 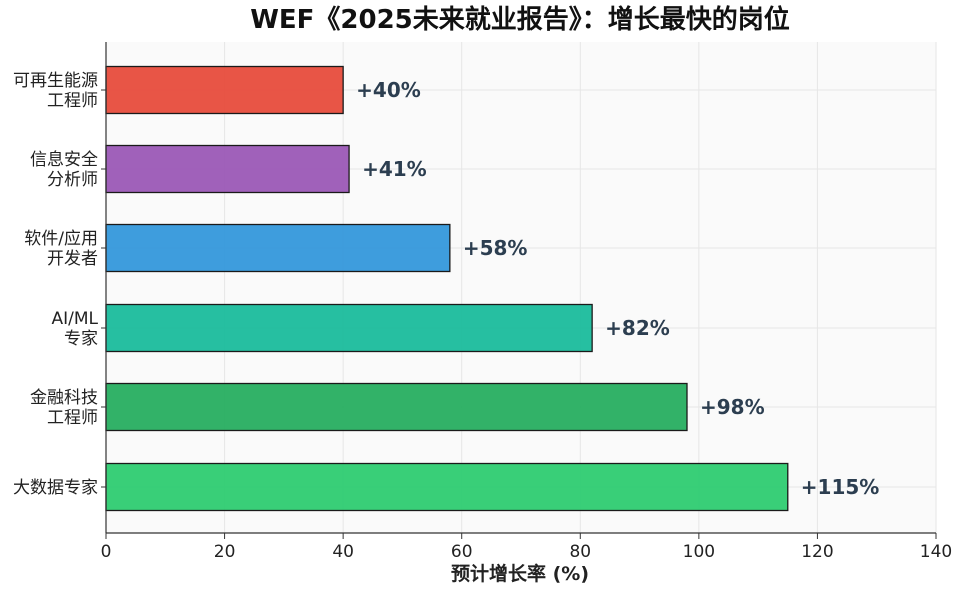 I want to click on x-axis-label: 预计增长率 (%), so click(x=520, y=573).